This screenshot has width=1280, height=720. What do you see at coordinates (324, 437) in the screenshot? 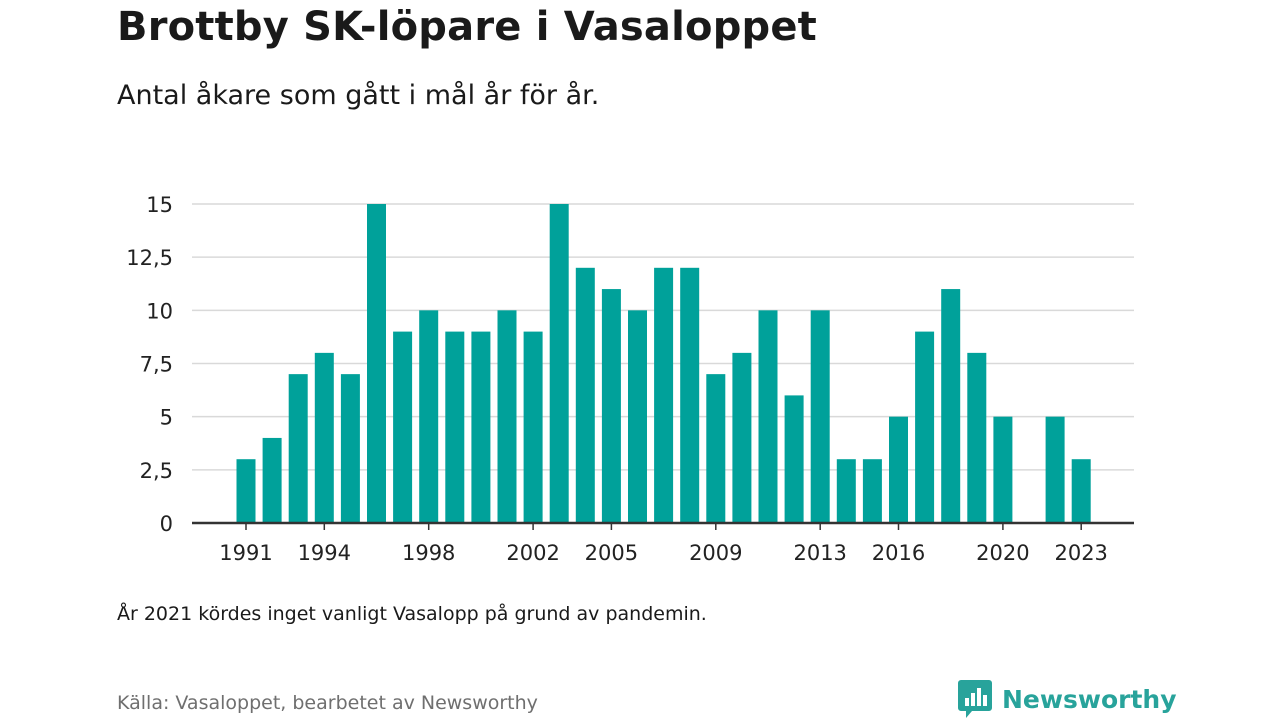
I see `bar-1994` at bounding box center [324, 437].